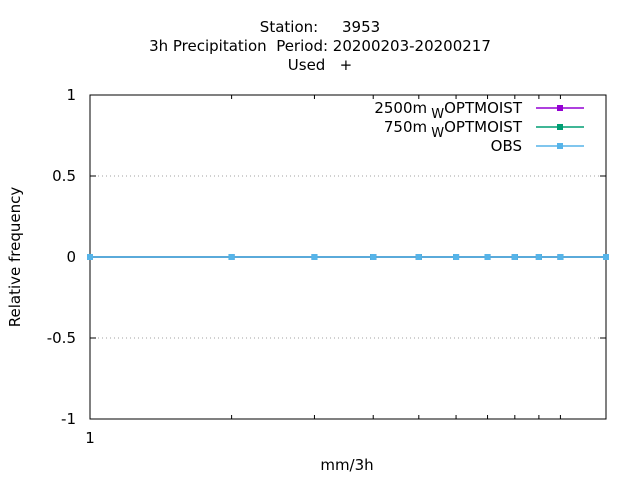 This screenshot has height=480, width=640. I want to click on x-axis-label: mm/3h, so click(346, 465).